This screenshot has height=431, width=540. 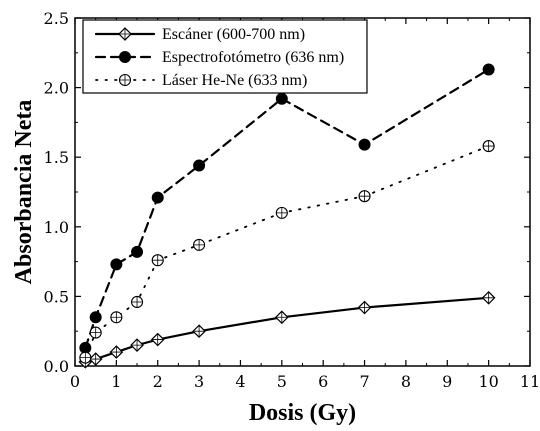 I want to click on y-tick-label: 1.5, so click(x=56, y=157).